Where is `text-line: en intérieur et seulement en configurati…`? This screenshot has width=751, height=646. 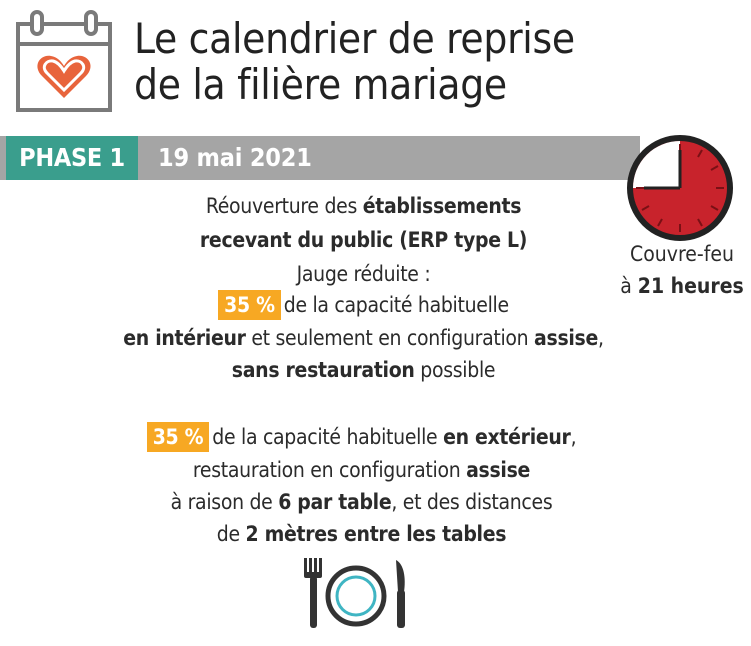
text-line: en intérieur et seulement en configurati… is located at coordinates (363, 338).